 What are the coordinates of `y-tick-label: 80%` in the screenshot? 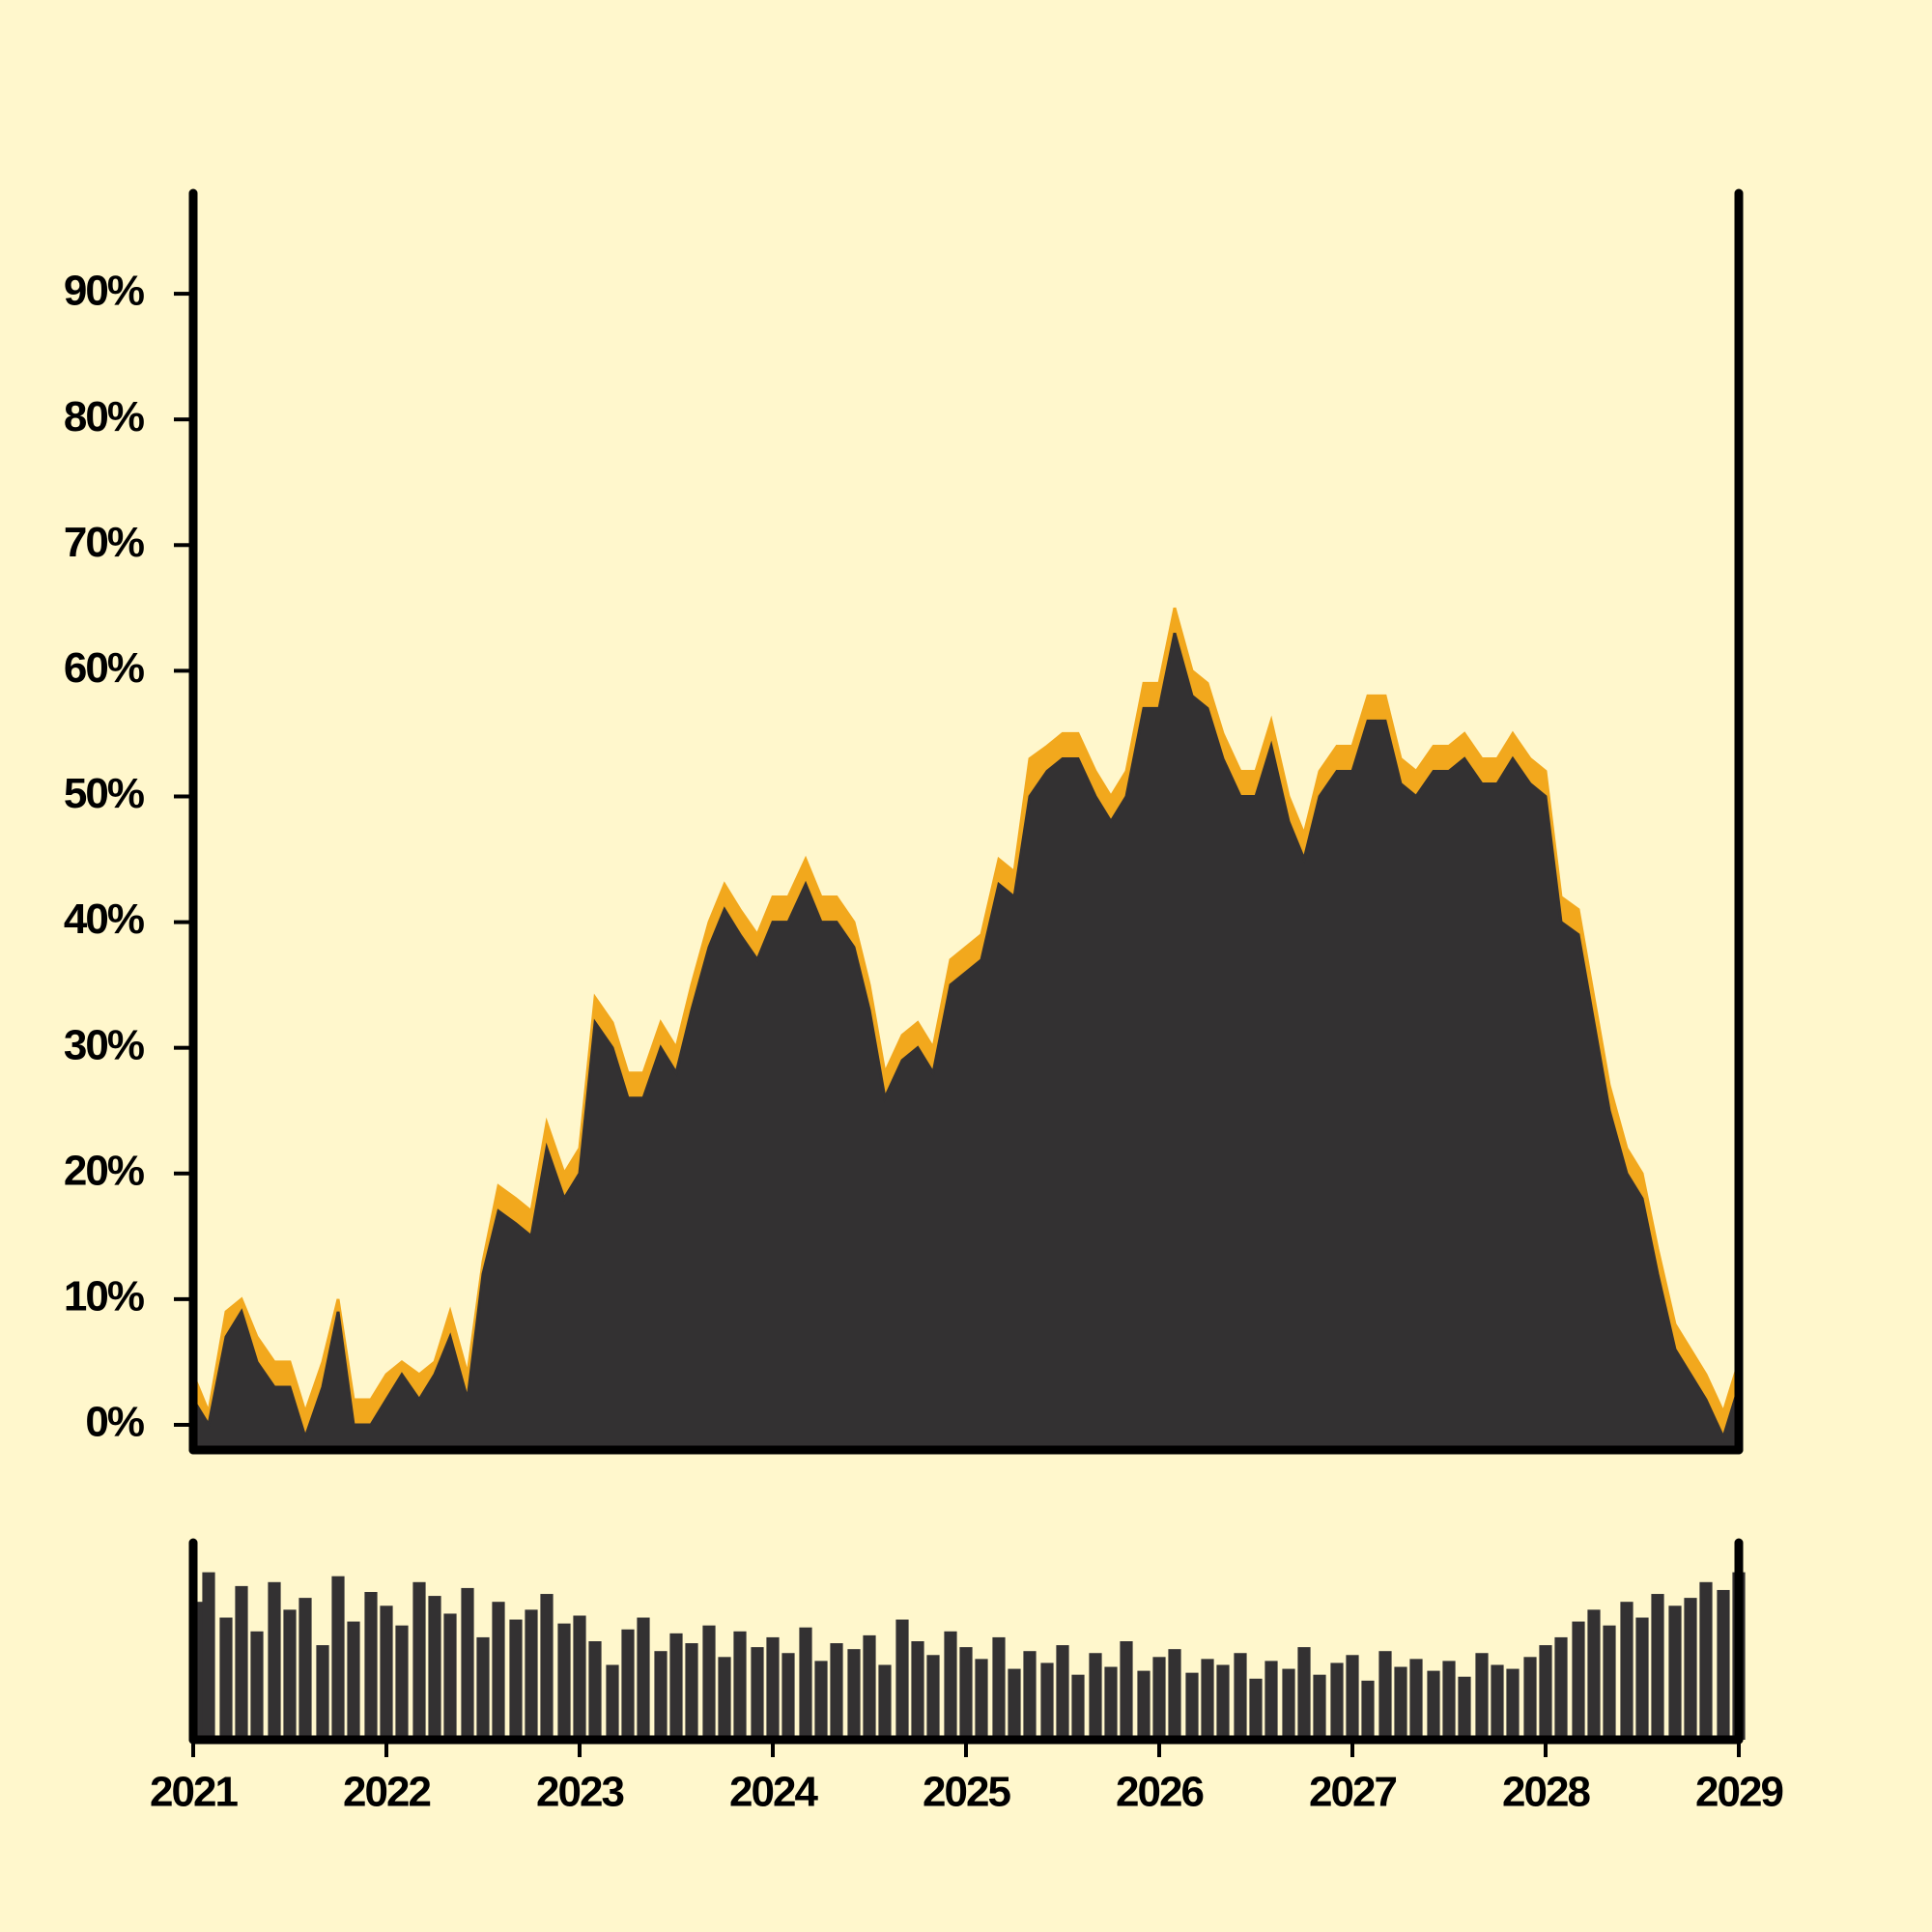 It's located at (104, 416).